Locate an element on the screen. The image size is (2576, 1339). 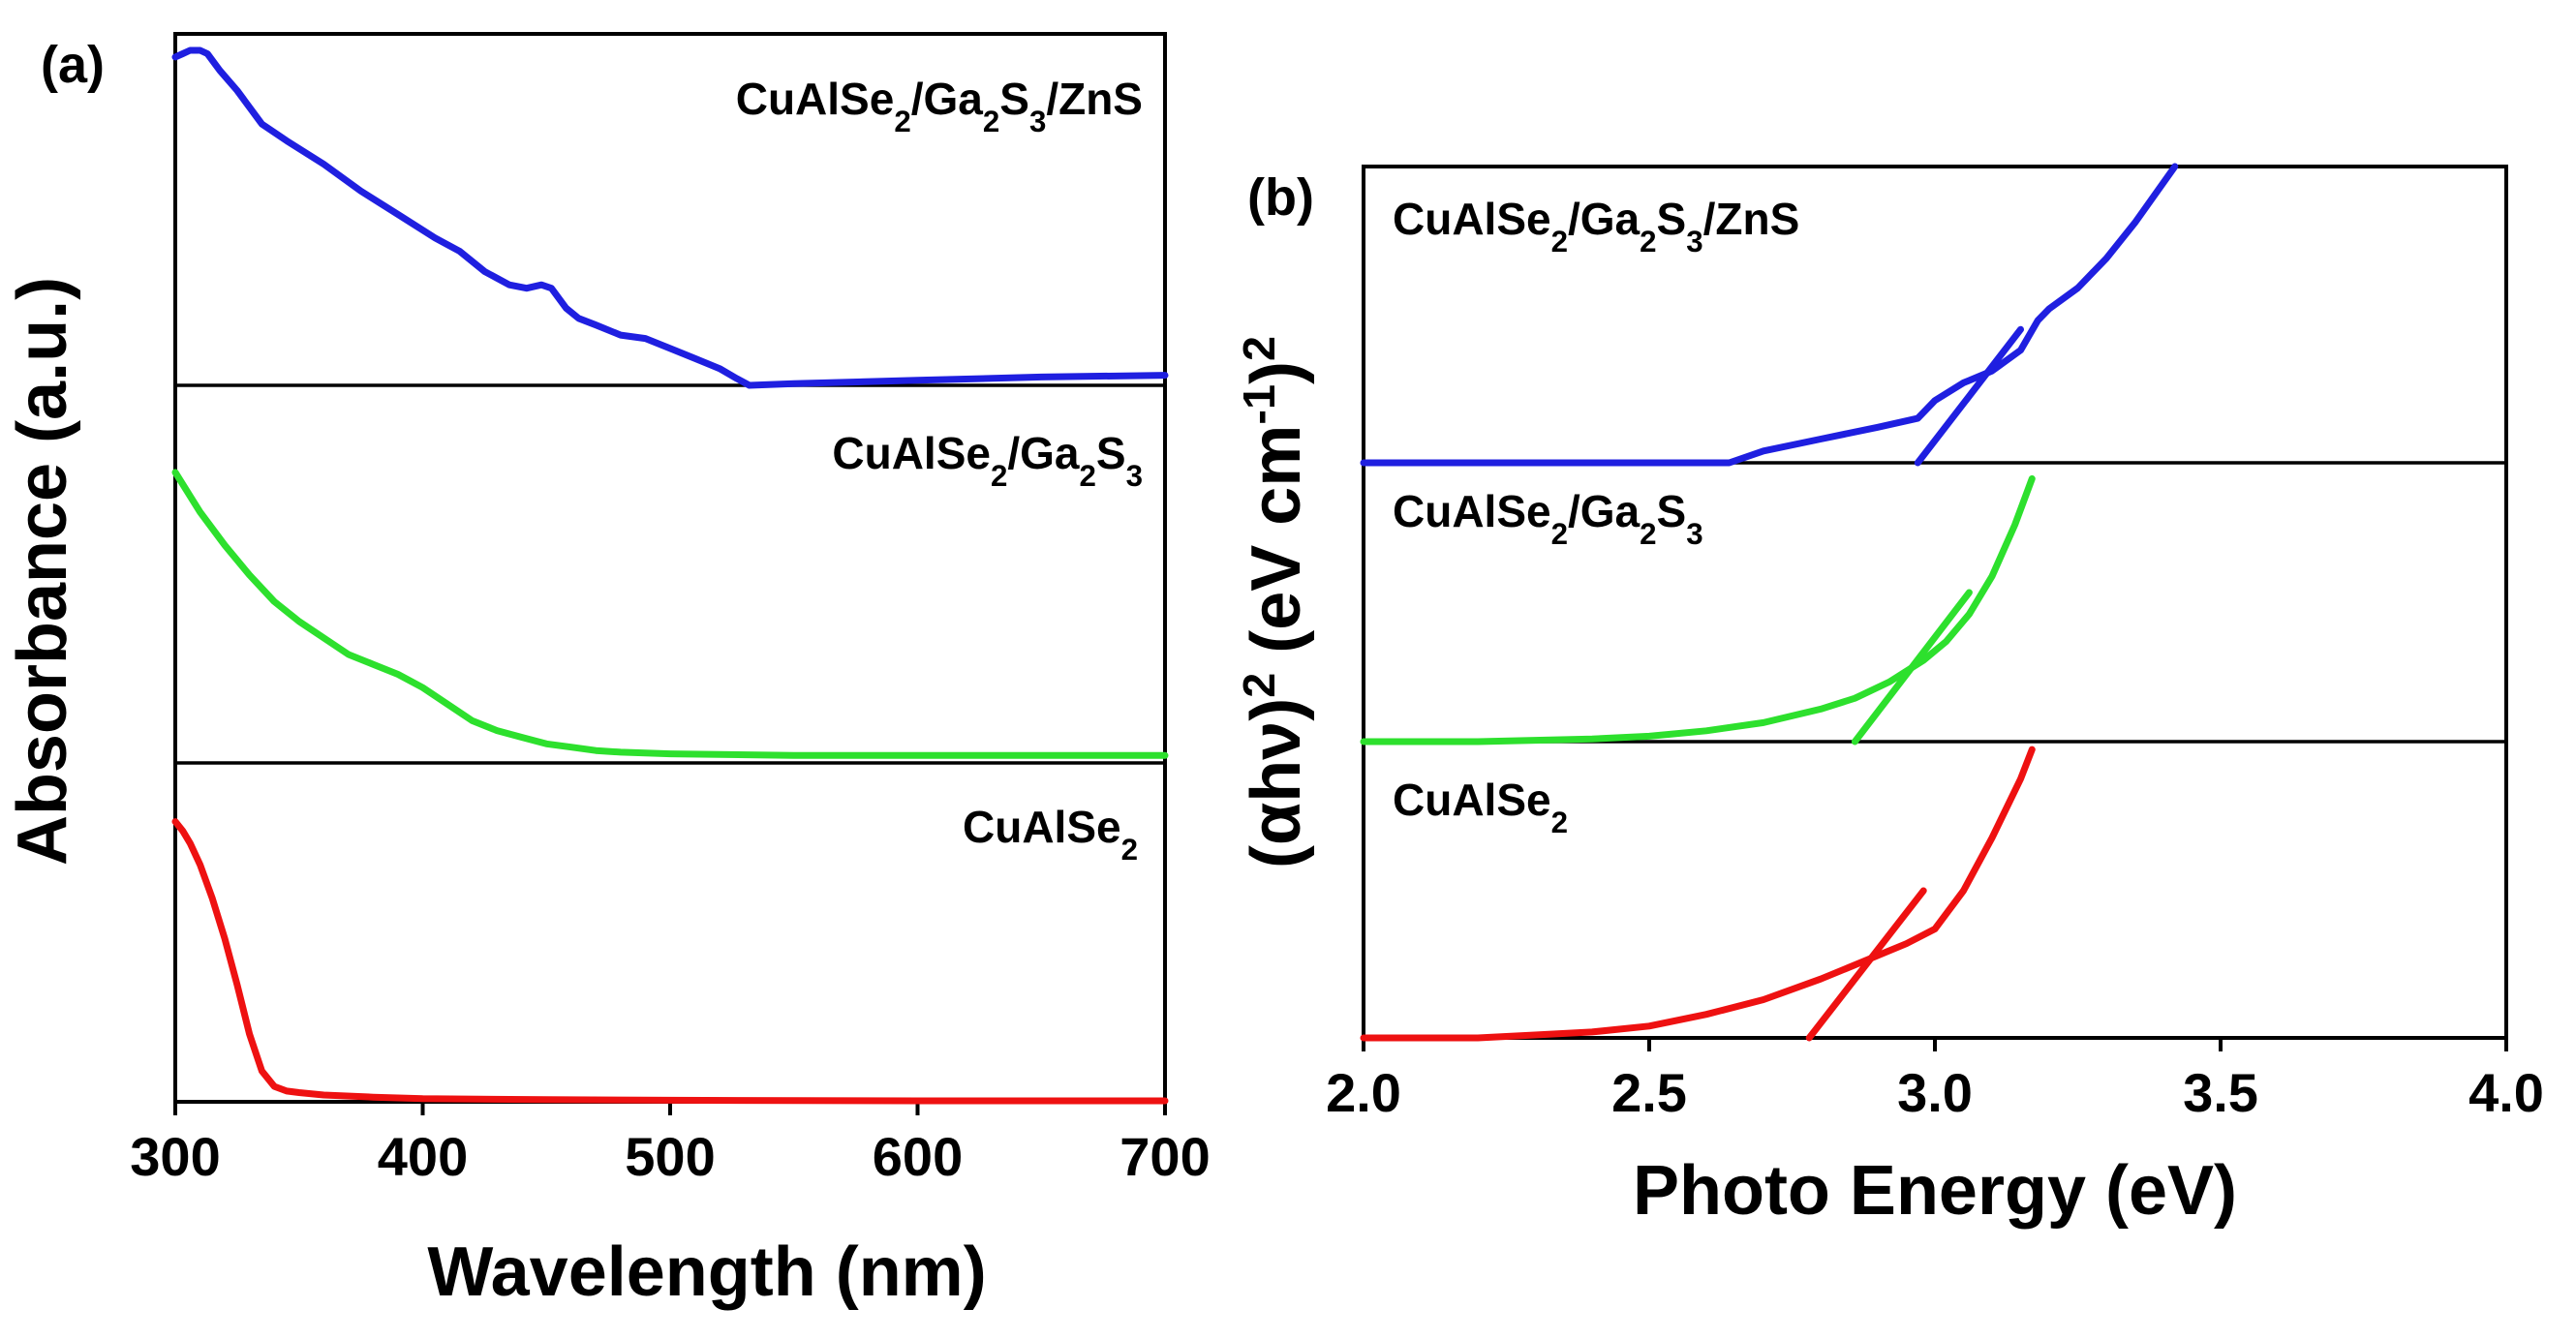
panel-label: (b) is located at coordinates (1280, 198).